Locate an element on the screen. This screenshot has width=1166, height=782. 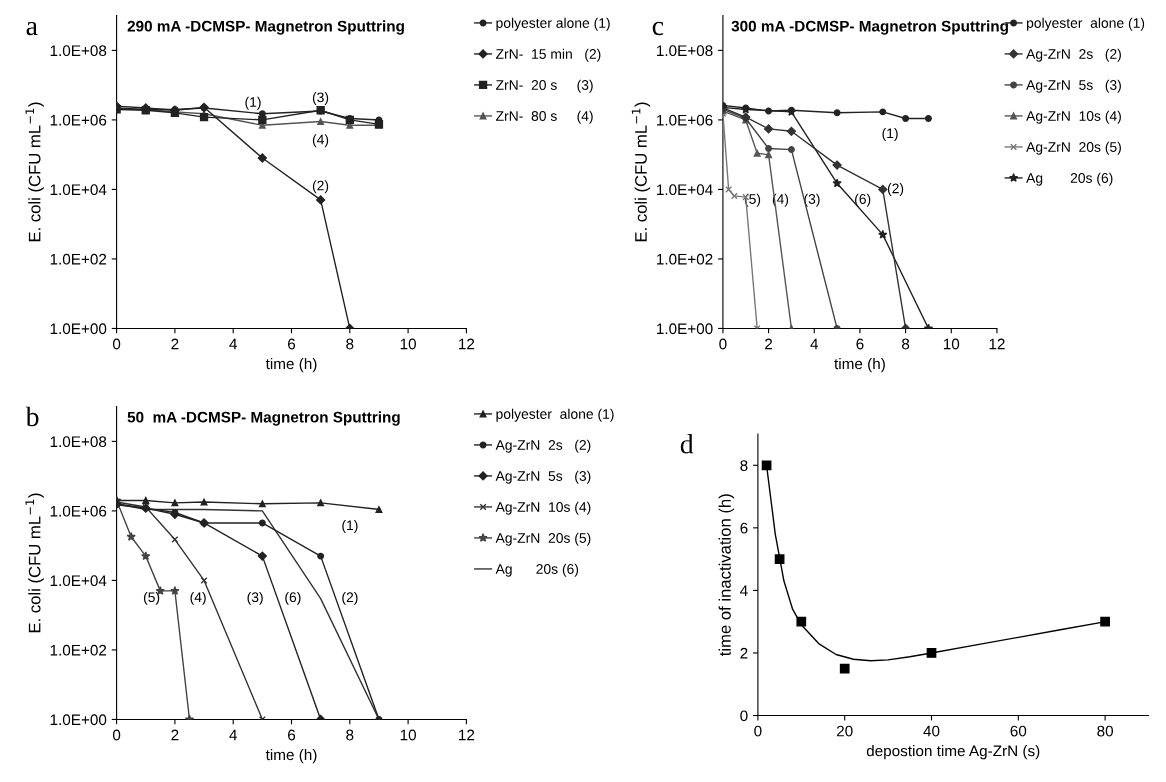
annotation: (5) is located at coordinates (151, 598).